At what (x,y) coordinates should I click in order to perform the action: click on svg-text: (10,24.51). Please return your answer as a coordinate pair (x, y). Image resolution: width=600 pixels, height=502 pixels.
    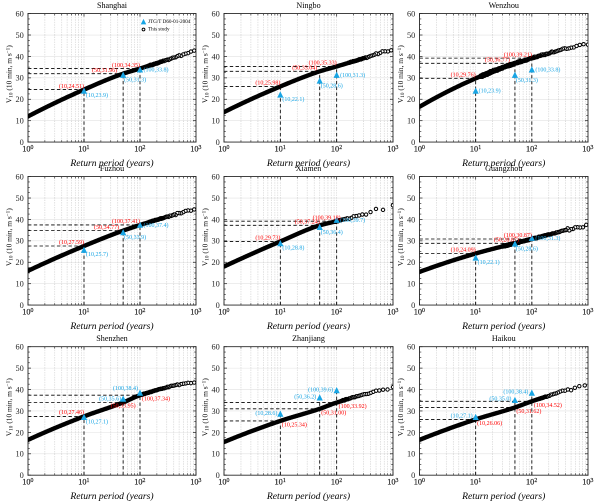
    Looking at the image, I should click on (71, 86).